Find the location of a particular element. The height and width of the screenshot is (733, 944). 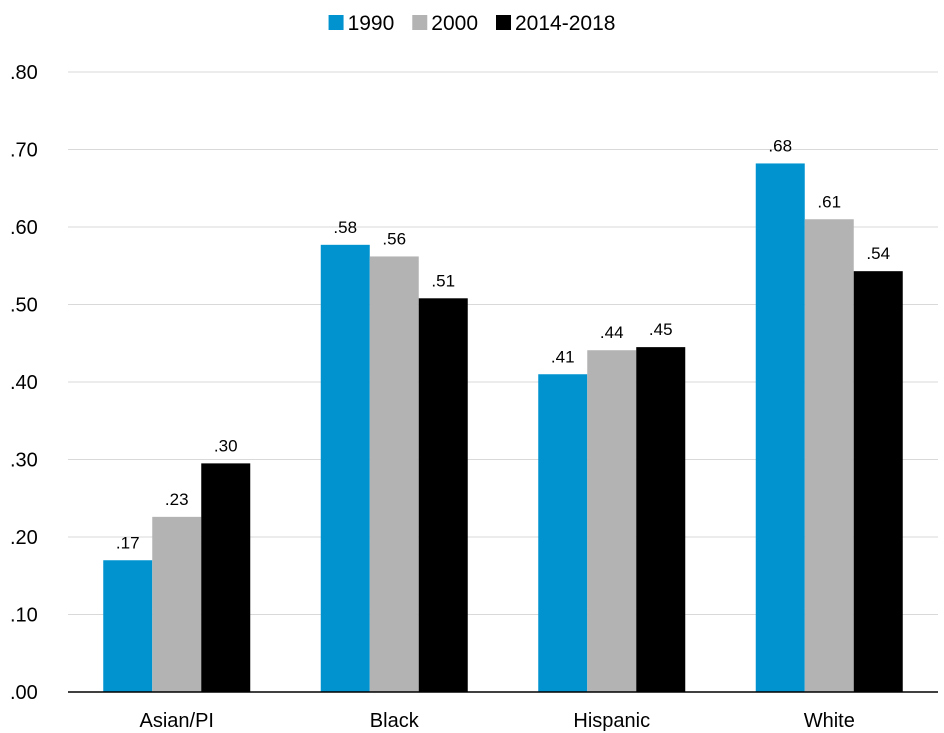

y-tick-label: .00 is located at coordinates (24, 693).